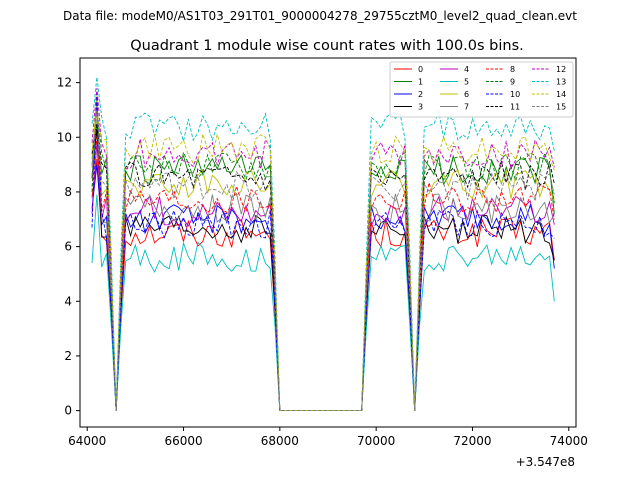 The height and width of the screenshot is (484, 640). Describe the element at coordinates (420, 94) in the screenshot. I see `legend-label-2: 2` at that location.